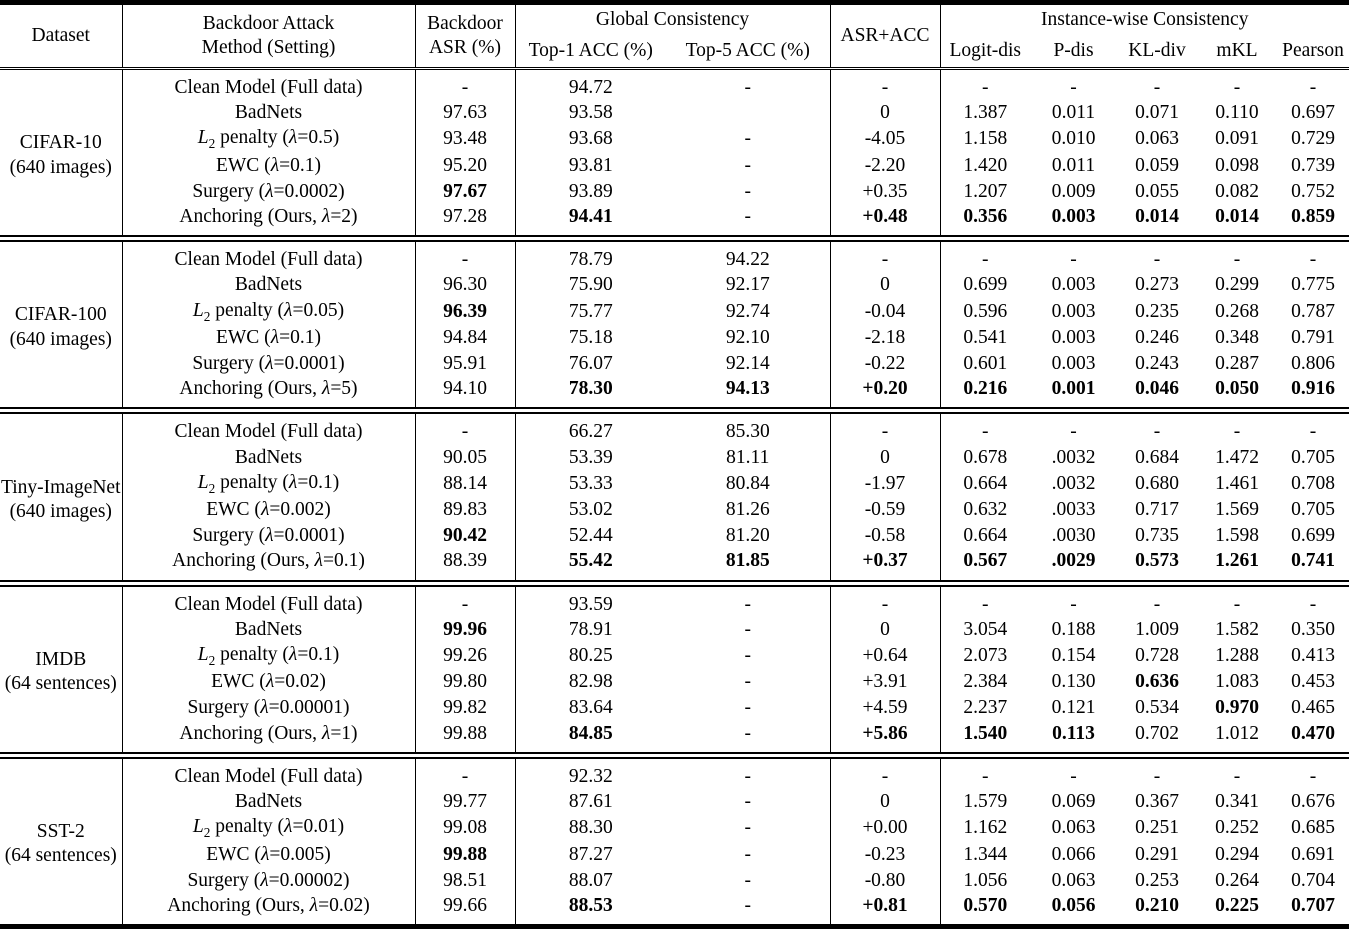  I want to click on method-cell: Surgery (λ=0.00002), so click(269, 880).